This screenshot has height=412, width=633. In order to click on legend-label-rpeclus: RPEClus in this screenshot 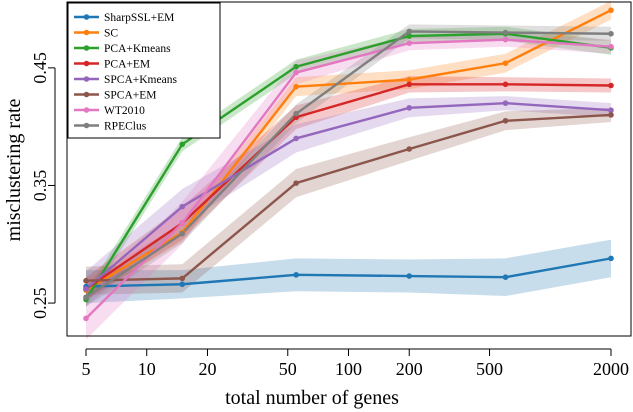, I will do `click(125, 127)`.